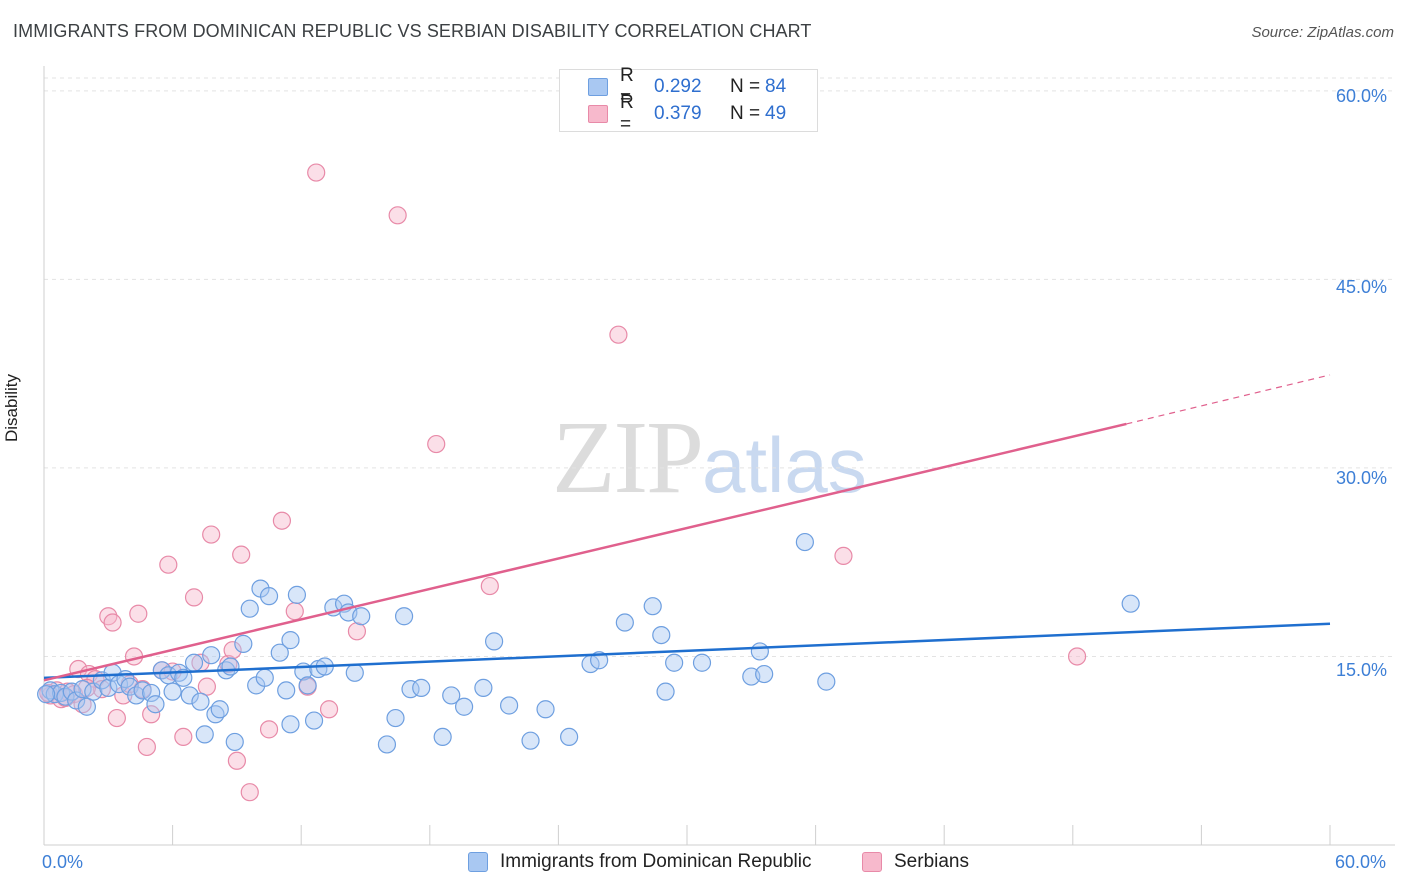 Image resolution: width=1406 pixels, height=892 pixels. I want to click on legend-row-dominican: R = 0.292 N = 84, so click(687, 86).